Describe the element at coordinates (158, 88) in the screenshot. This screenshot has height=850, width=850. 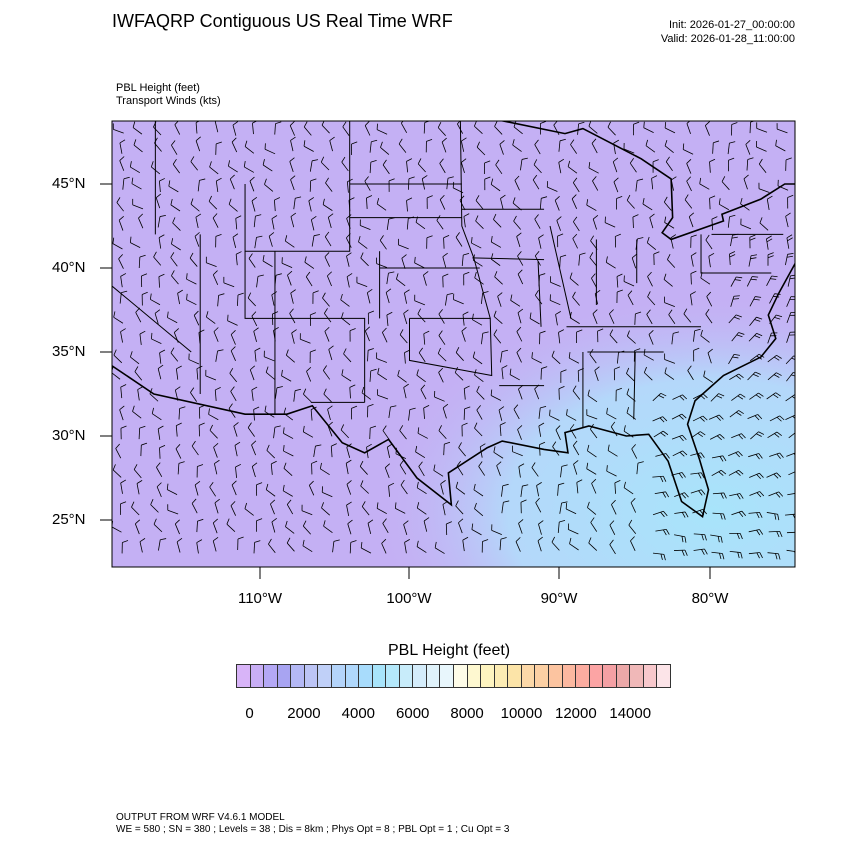
I see `field-label-pbl: PBL Height (feet)` at that location.